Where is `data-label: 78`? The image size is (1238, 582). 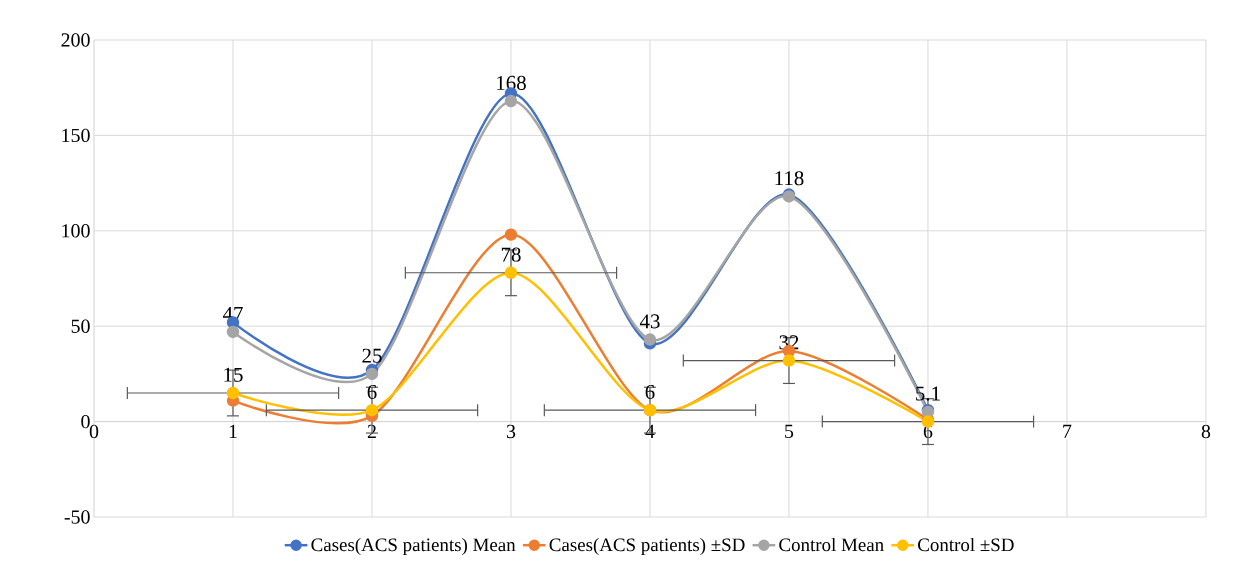
data-label: 78 is located at coordinates (511, 254).